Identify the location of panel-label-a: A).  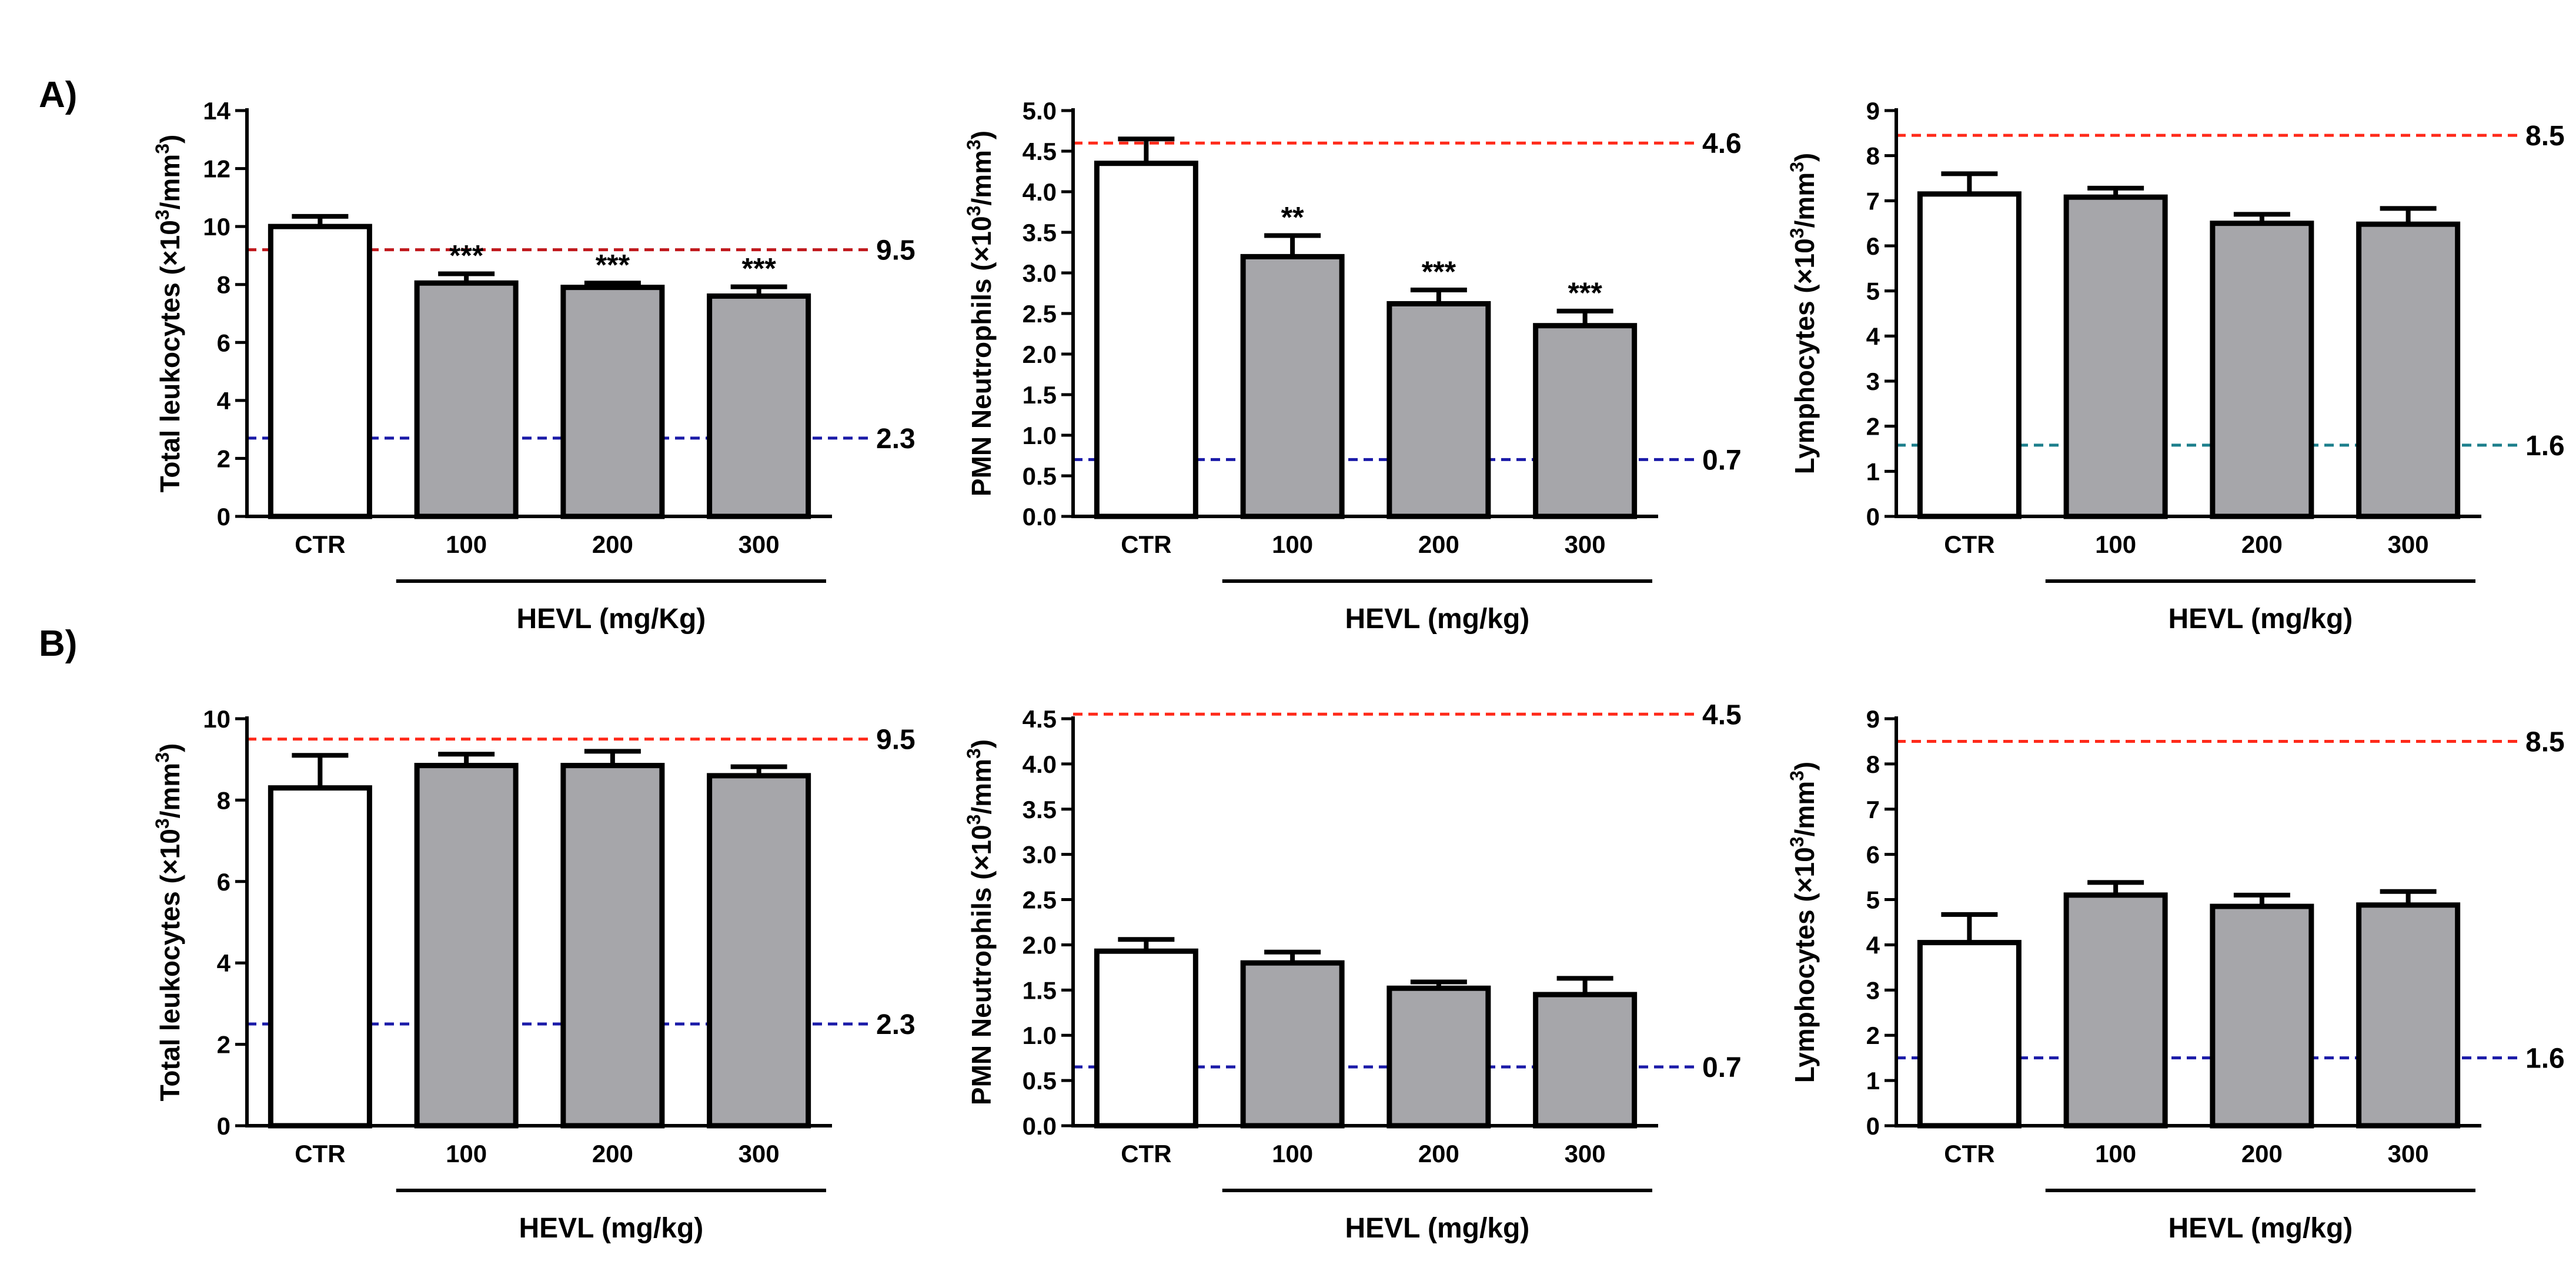
(58, 95).